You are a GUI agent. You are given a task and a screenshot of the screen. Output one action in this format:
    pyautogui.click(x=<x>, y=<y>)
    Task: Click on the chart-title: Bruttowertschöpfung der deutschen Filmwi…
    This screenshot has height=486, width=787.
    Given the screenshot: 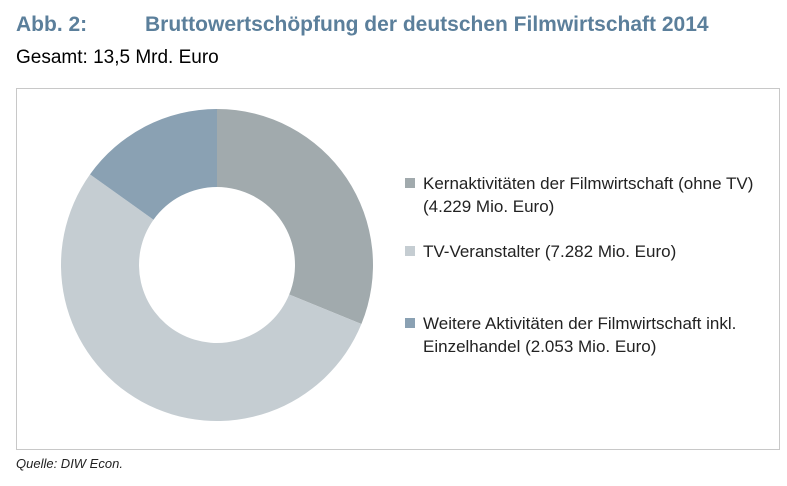 What is the action you would take?
    pyautogui.click(x=427, y=24)
    